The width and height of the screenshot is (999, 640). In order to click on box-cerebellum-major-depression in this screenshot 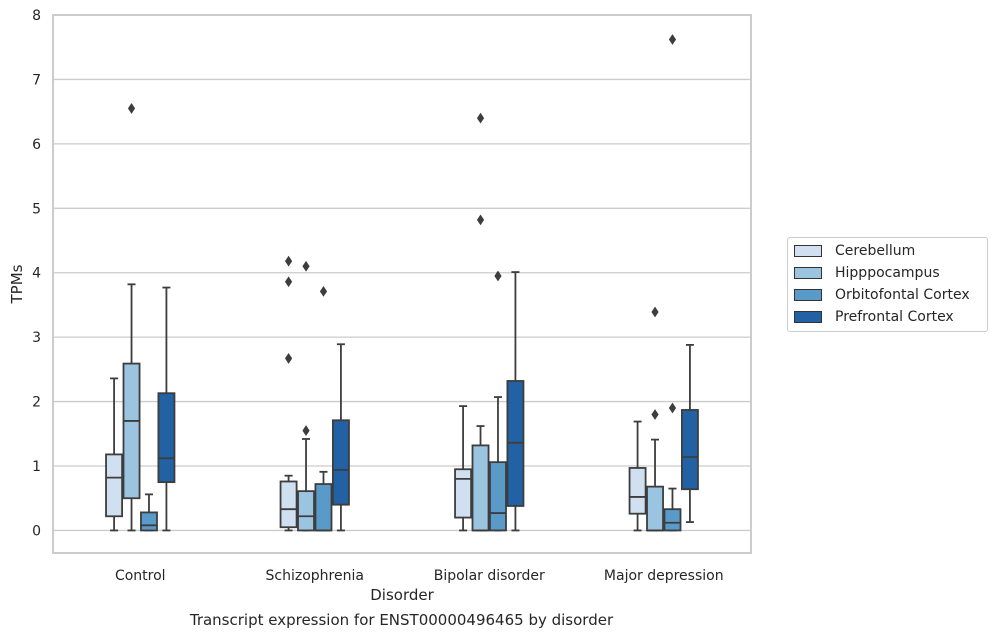, I will do `click(637, 476)`.